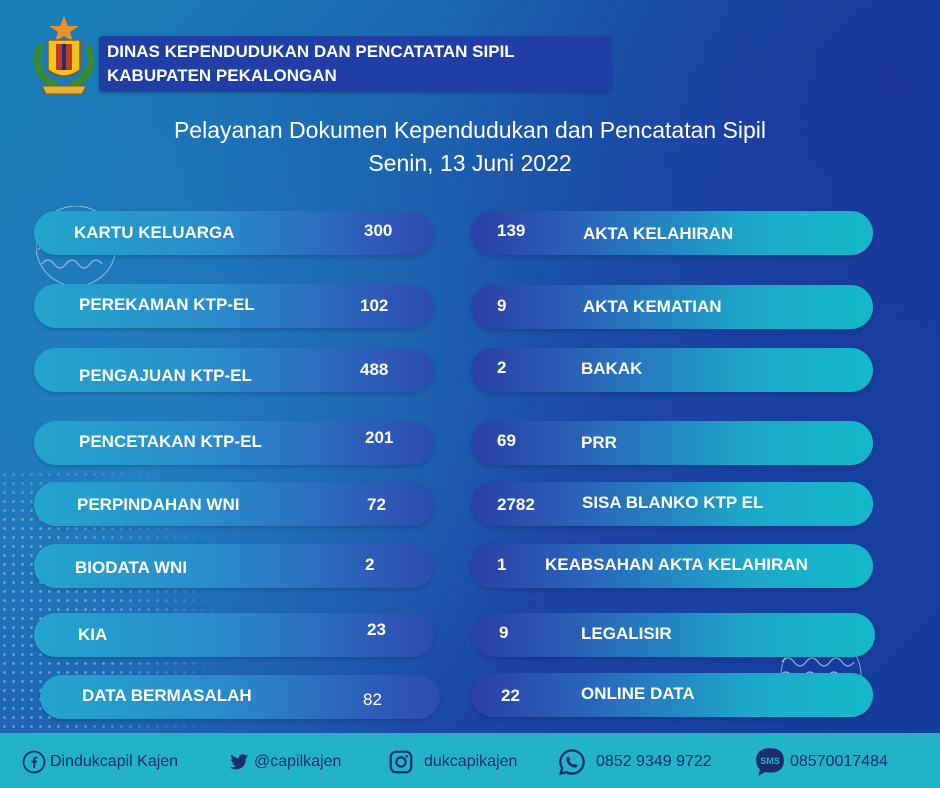  Describe the element at coordinates (470, 163) in the screenshot. I see `page-date: Senin, 13 Juni 2022` at that location.